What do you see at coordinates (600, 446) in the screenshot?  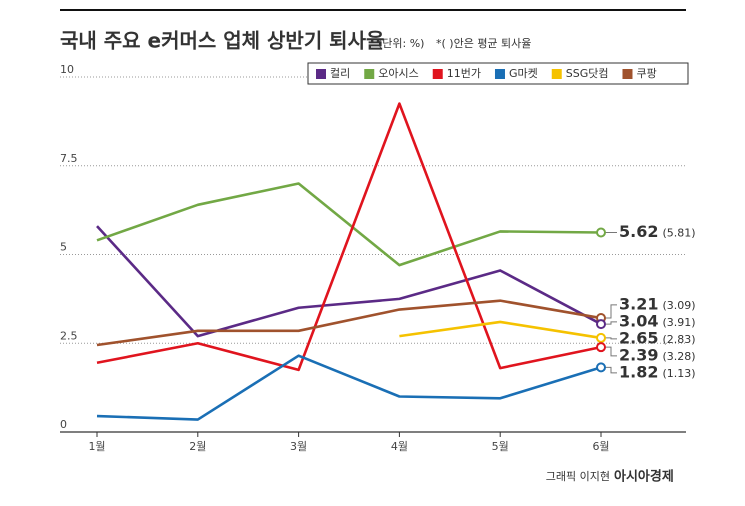 I see `x-tick-label: 6월` at bounding box center [600, 446].